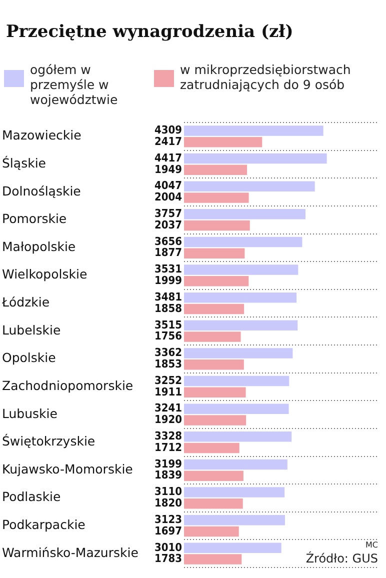 The height and width of the screenshot is (578, 386). Describe the element at coordinates (25, 302) in the screenshot. I see `y-tick-label: Łódzkie` at that location.